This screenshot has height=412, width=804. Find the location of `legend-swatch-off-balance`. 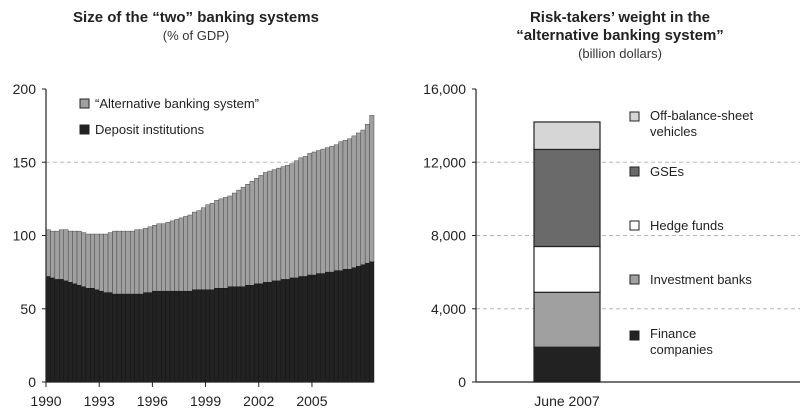

legend-swatch-off-balance is located at coordinates (634, 116).